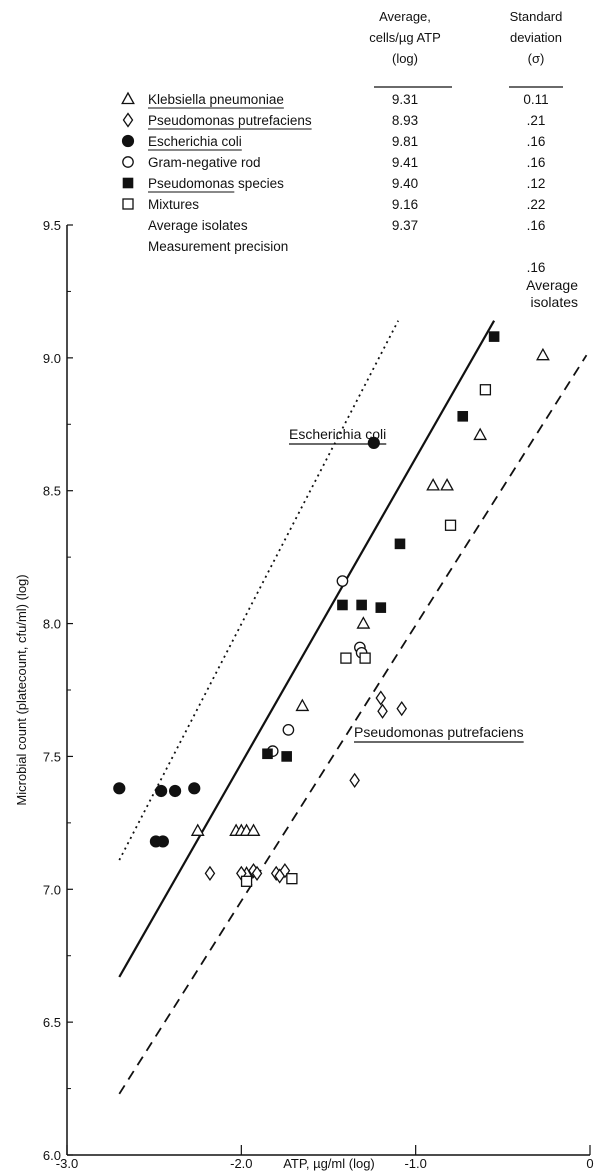  What do you see at coordinates (52, 1155) in the screenshot?
I see `y-tick-label: 6.0` at bounding box center [52, 1155].